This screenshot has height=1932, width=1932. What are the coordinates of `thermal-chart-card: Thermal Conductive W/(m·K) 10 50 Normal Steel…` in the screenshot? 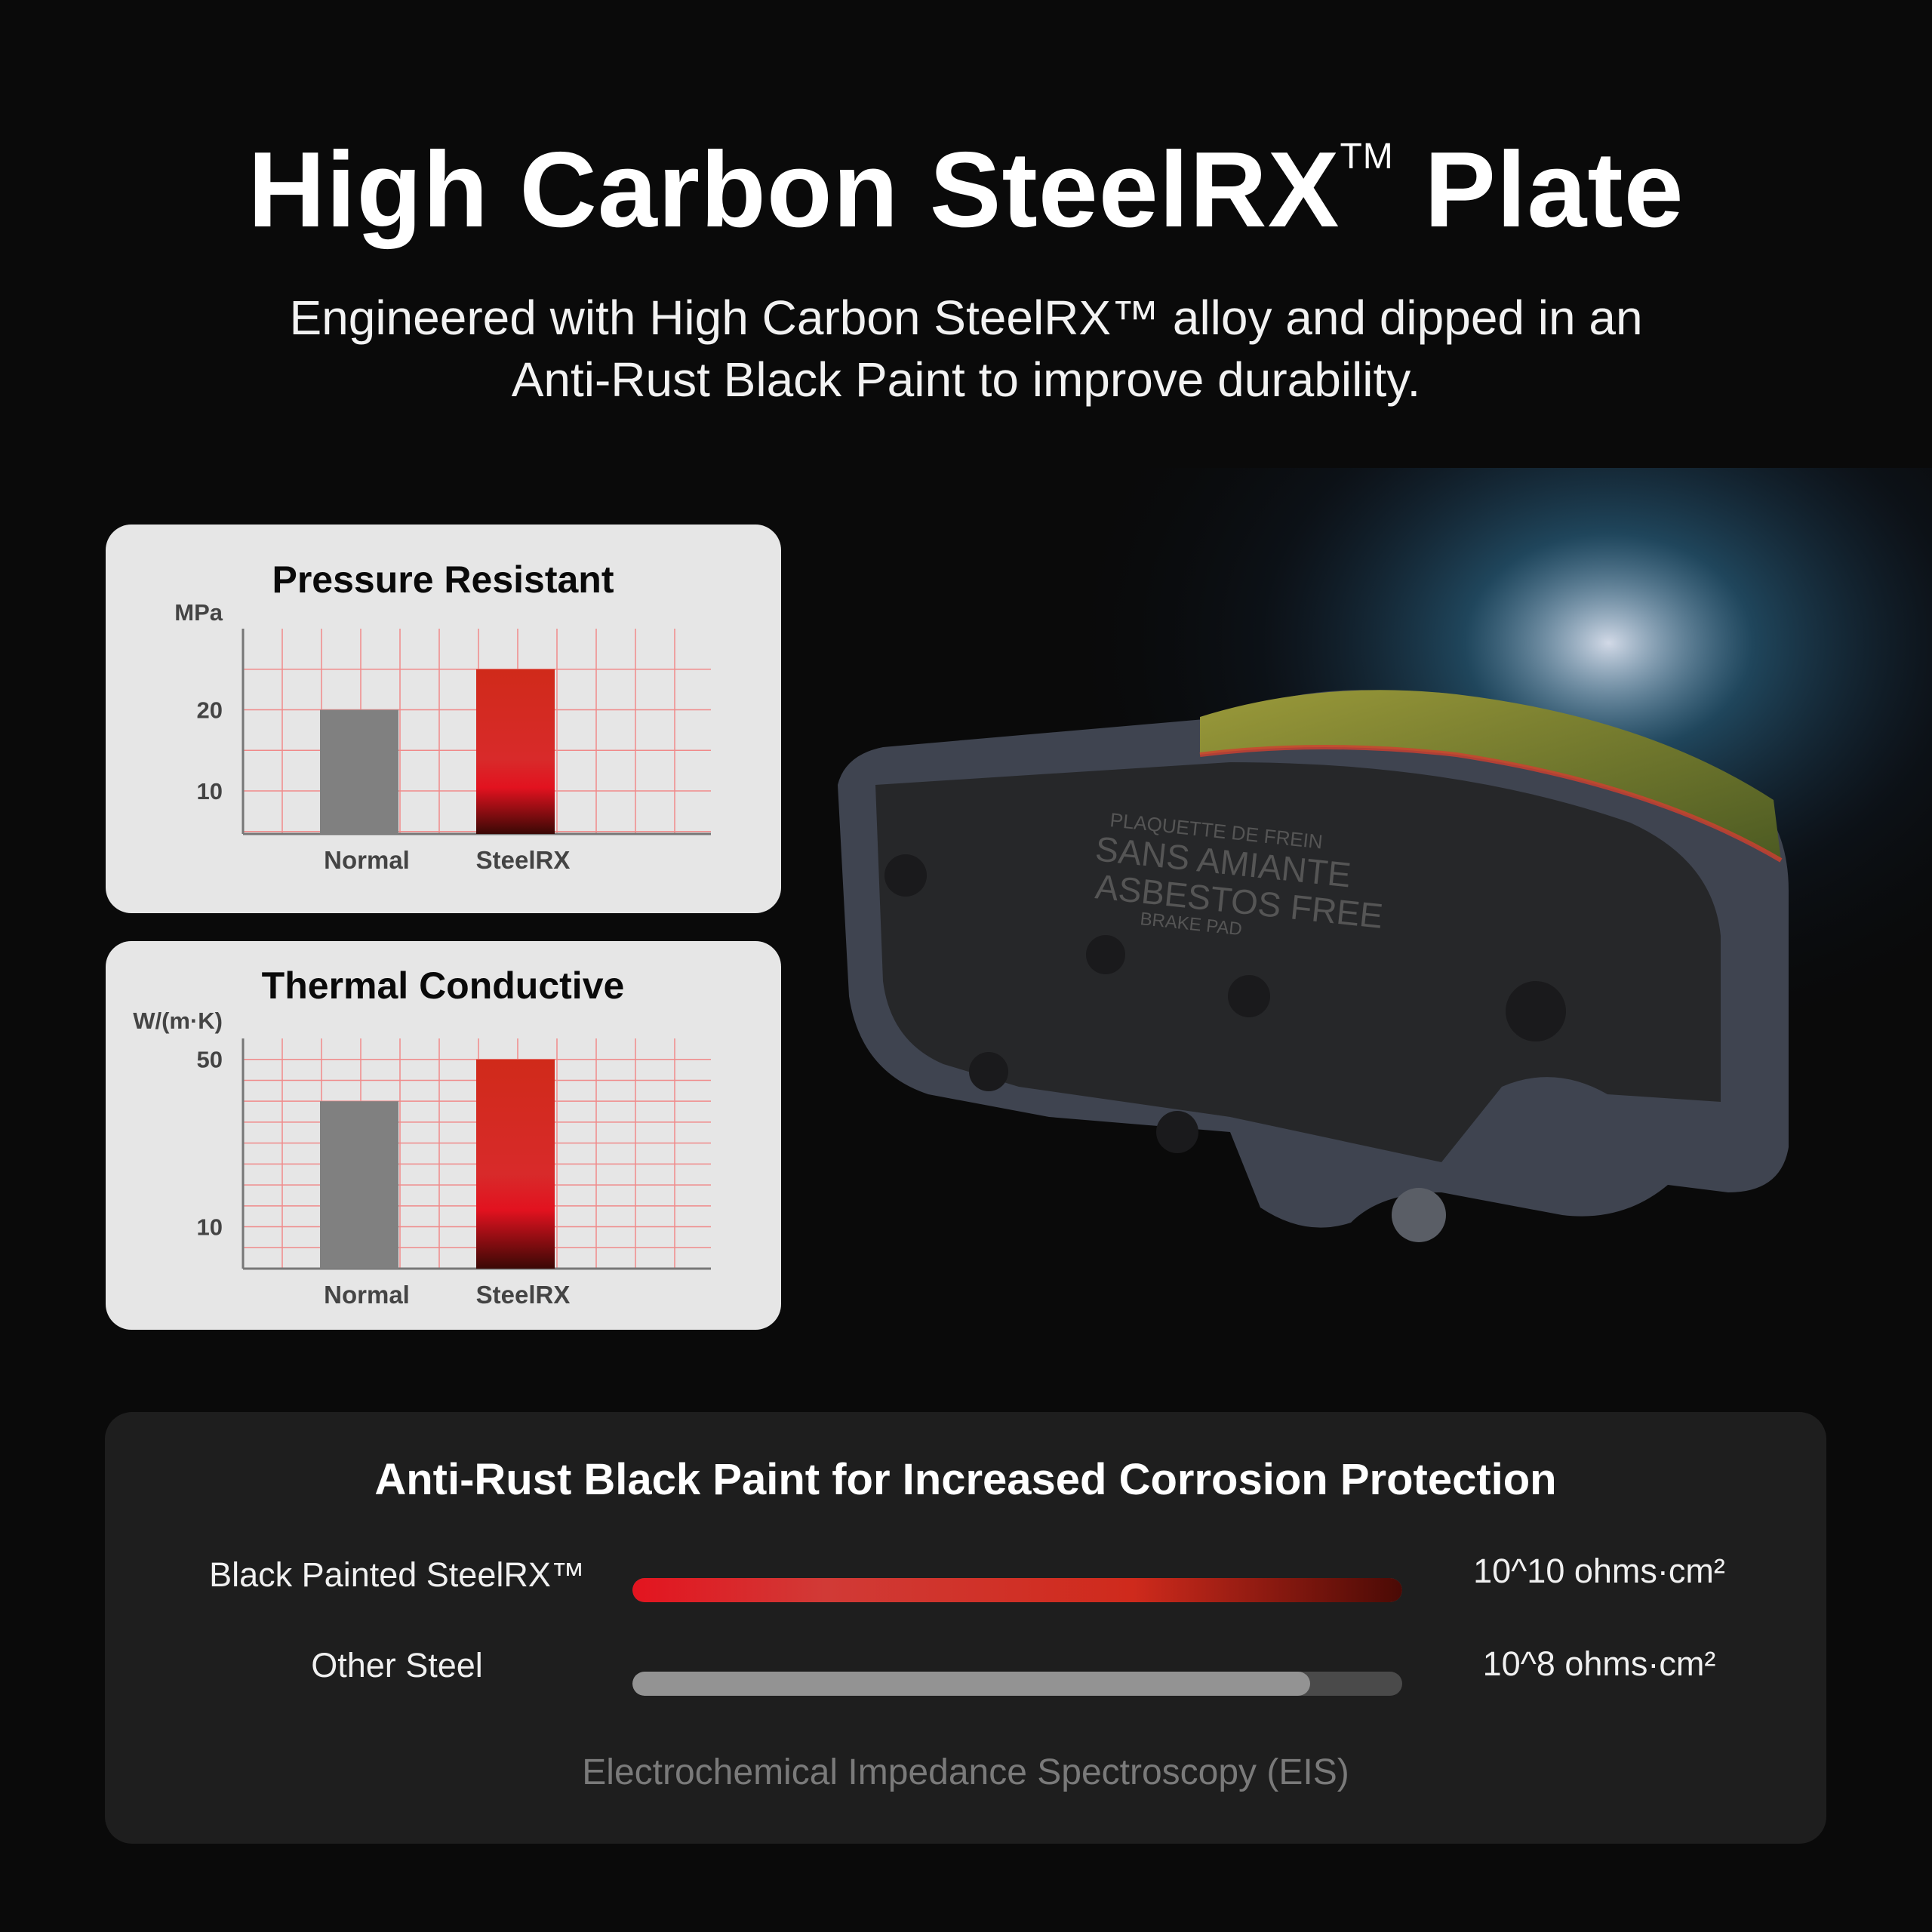 It's located at (443, 1135).